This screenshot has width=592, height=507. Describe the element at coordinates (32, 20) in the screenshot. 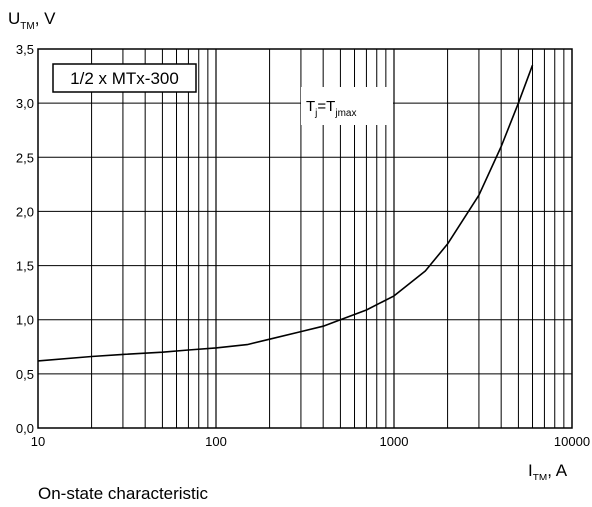

I see `y-axis-title: UTM, V` at that location.